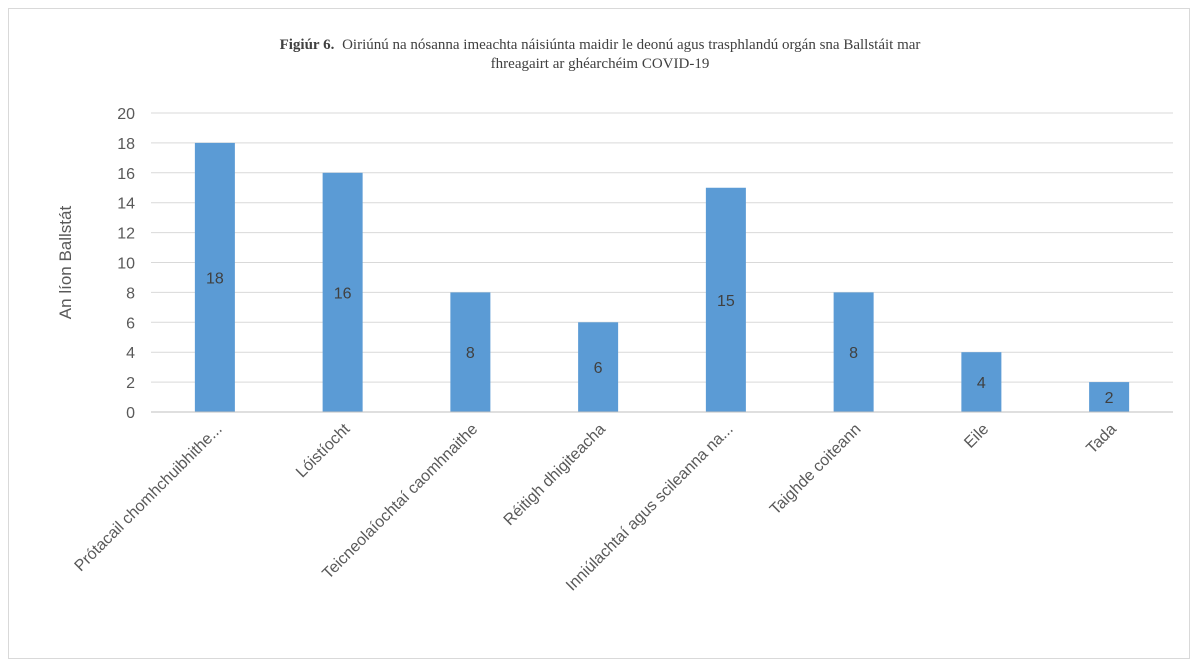 The image size is (1200, 669). Describe the element at coordinates (126, 234) in the screenshot. I see `y-tick-label: 12` at that location.